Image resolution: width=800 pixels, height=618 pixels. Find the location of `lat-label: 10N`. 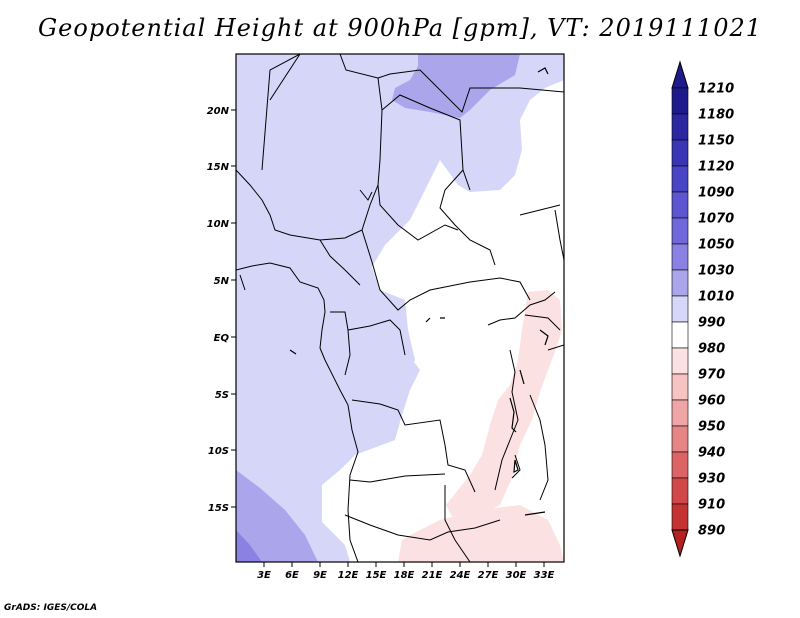

lat-label: 10N is located at coordinates (218, 224).